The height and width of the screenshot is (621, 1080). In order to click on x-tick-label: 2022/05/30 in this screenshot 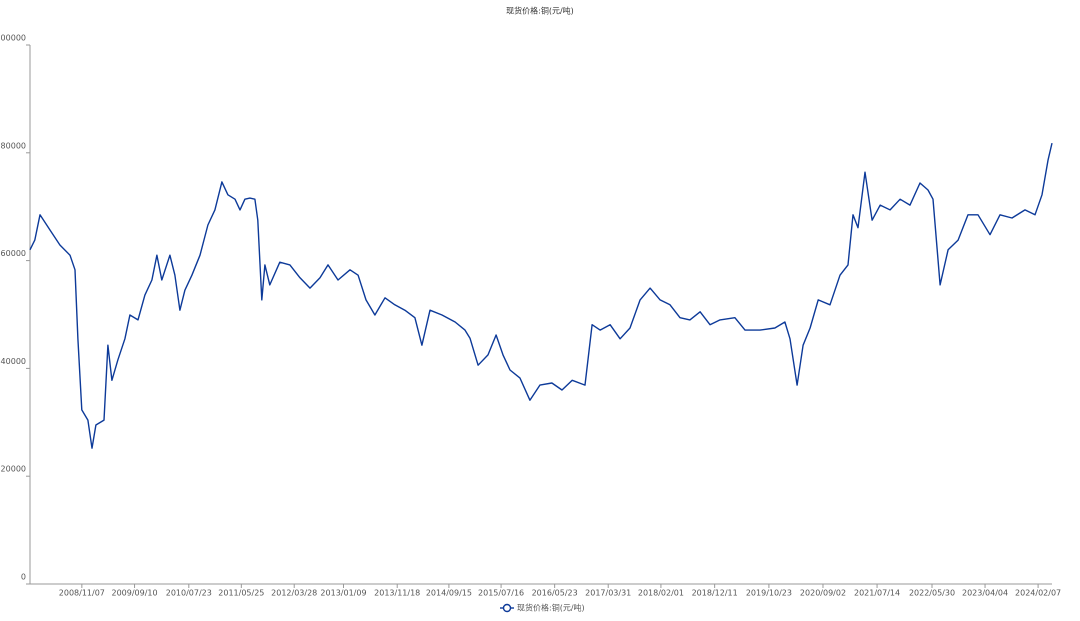, I will do `click(932, 593)`.